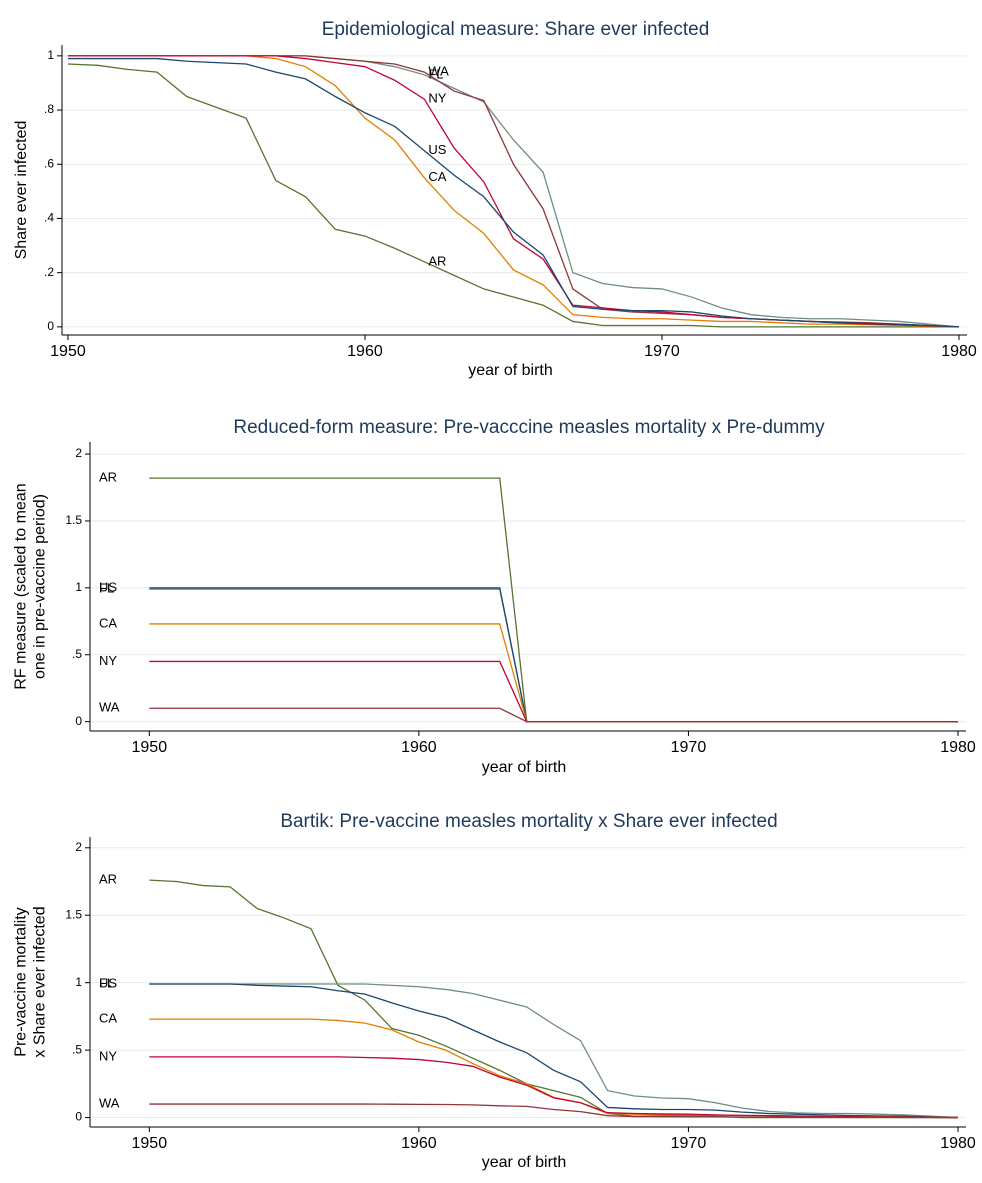 The width and height of the screenshot is (982, 1183). What do you see at coordinates (40, 586) in the screenshot?
I see `y-axis-title: one in pre-vaccine period)` at bounding box center [40, 586].